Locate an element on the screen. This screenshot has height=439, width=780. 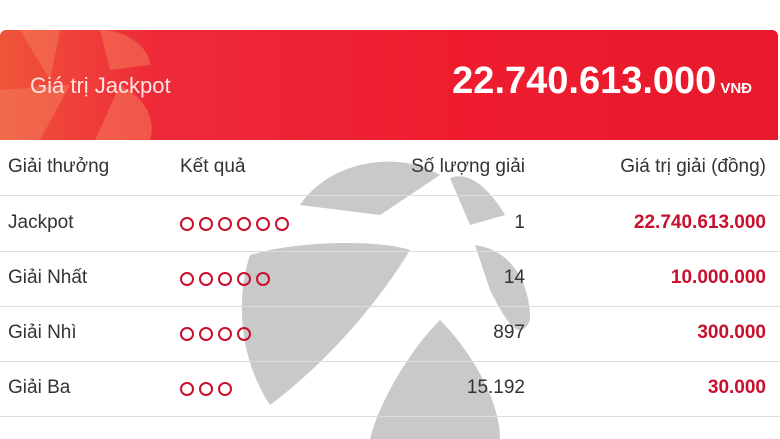
prize-name: Giải Nhất is located at coordinates (48, 277).